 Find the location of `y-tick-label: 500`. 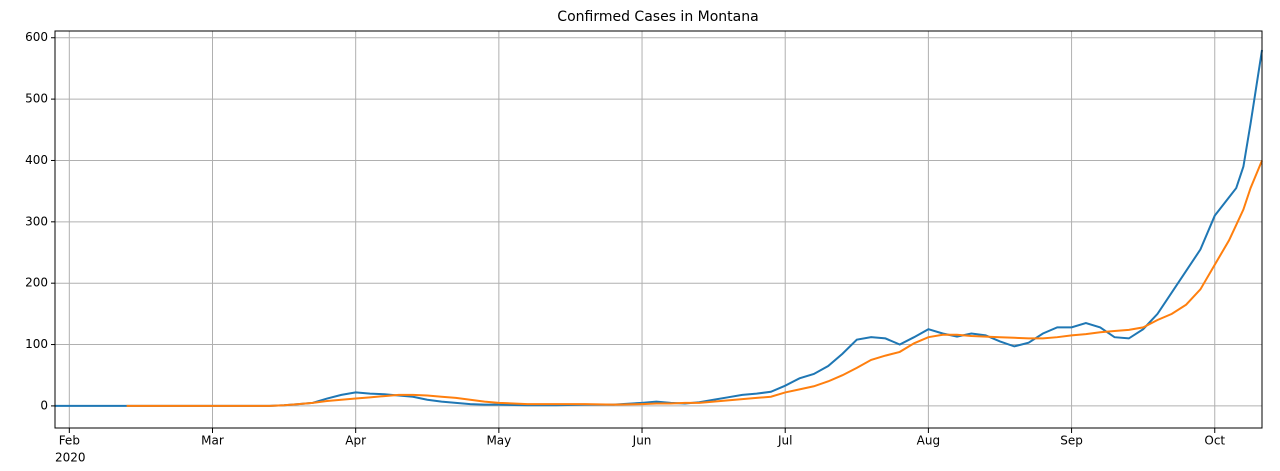

y-tick-label: 500 is located at coordinates (36, 99).